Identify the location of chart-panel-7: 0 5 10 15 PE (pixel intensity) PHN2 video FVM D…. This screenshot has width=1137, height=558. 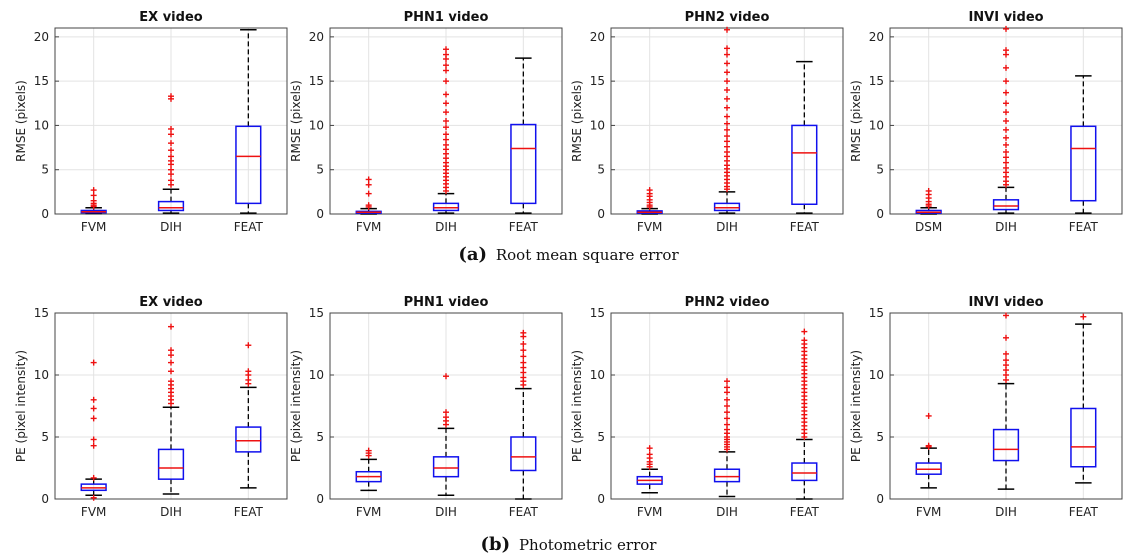
(707, 407).